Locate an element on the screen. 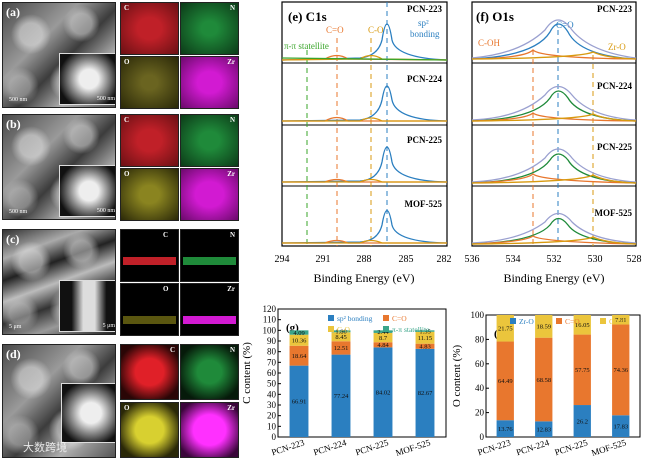 Image resolution: width=645 pixels, height=461 pixels. c1s-xtick-3: 288 is located at coordinates (364, 259).